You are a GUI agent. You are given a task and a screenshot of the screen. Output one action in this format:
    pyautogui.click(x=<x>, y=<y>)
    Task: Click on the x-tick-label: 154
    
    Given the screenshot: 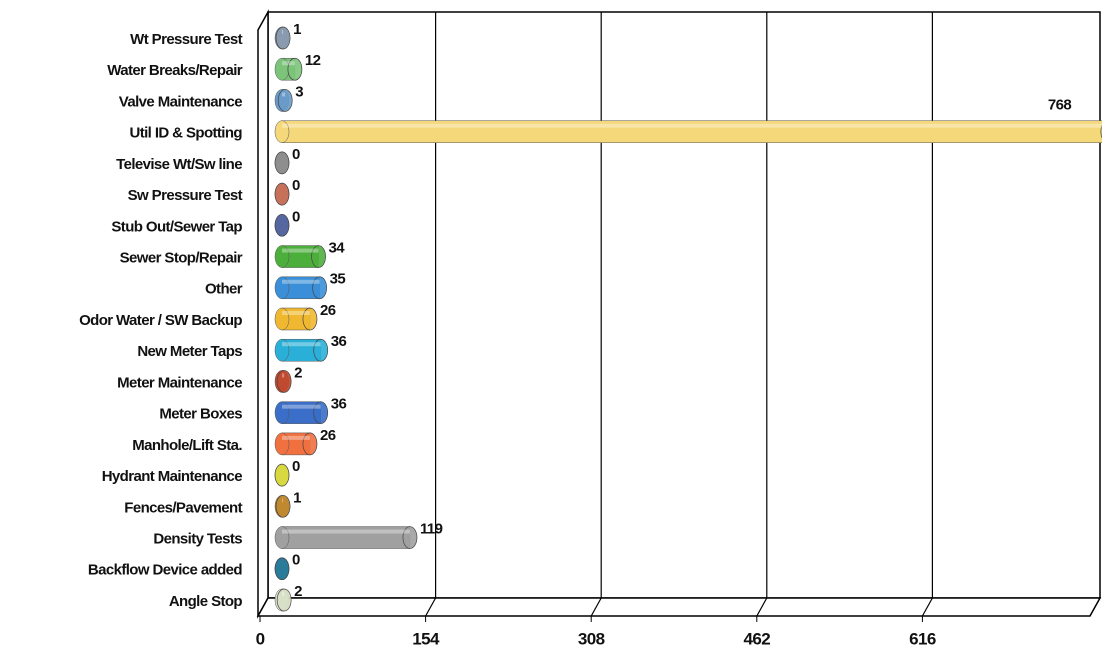 What is the action you would take?
    pyautogui.click(x=426, y=638)
    